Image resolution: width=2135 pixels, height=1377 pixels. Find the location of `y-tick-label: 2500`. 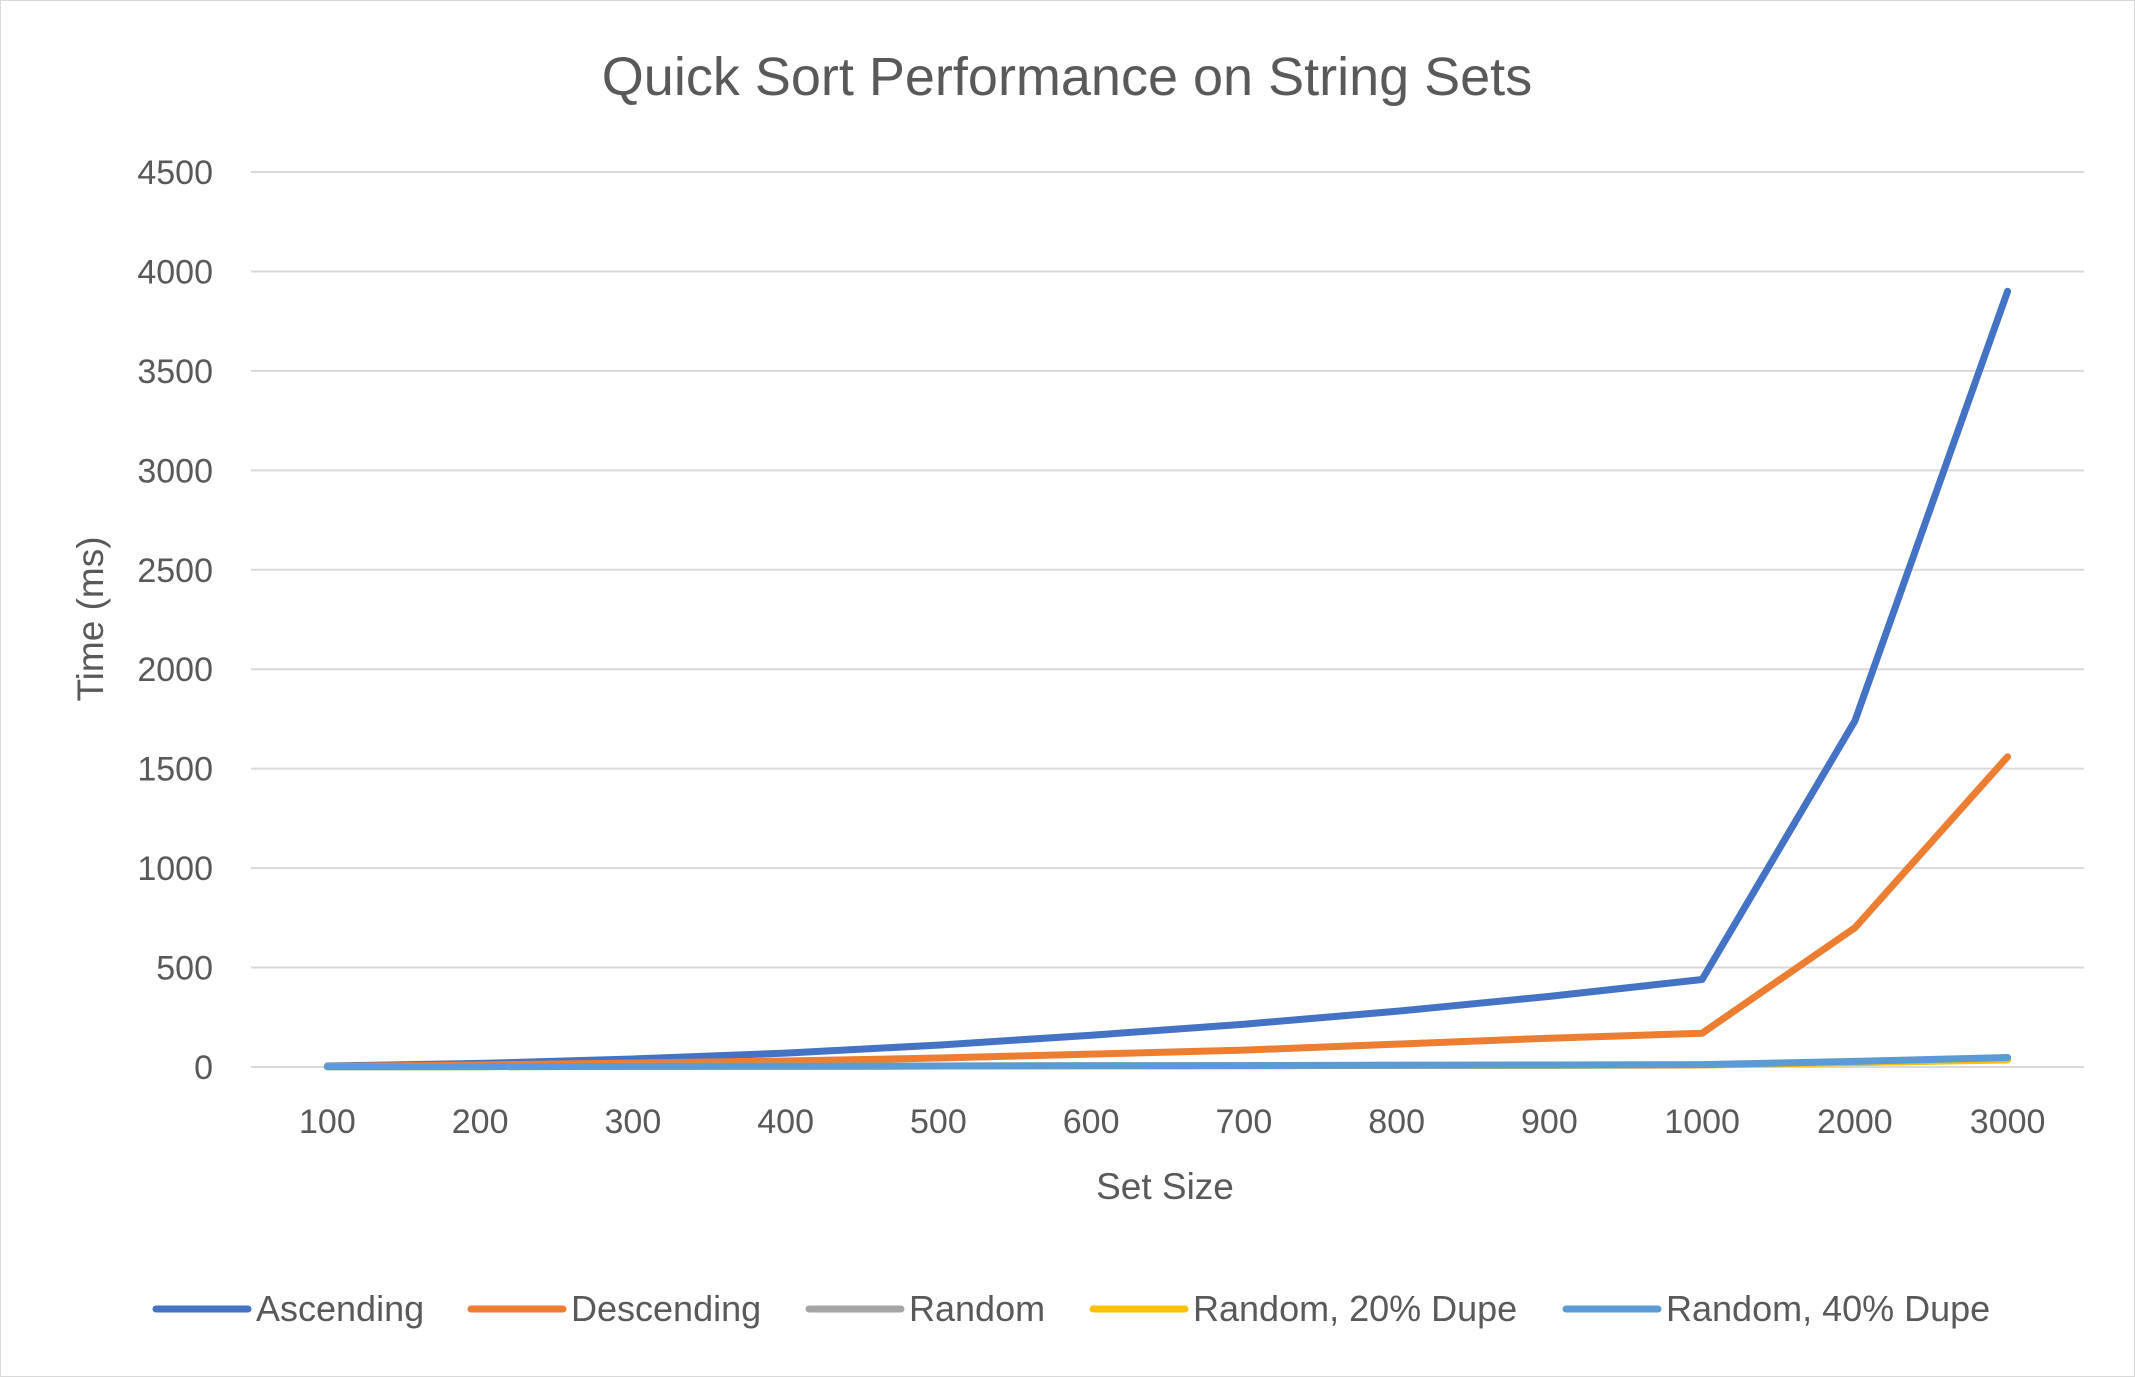

y-tick-label: 2500 is located at coordinates (175, 571).